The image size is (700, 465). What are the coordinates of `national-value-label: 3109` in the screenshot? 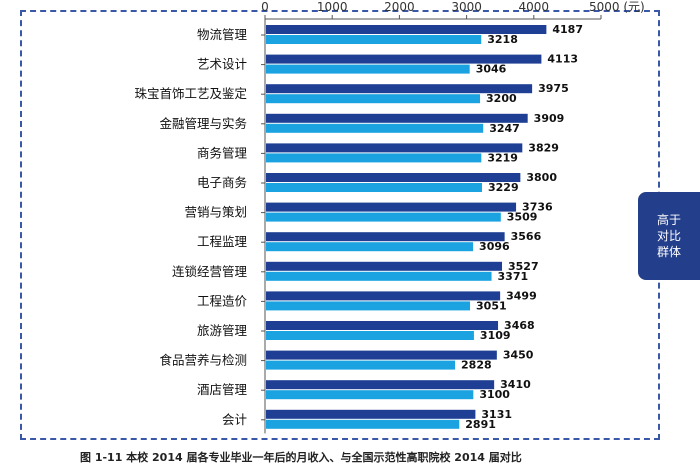 It's located at (495, 335).